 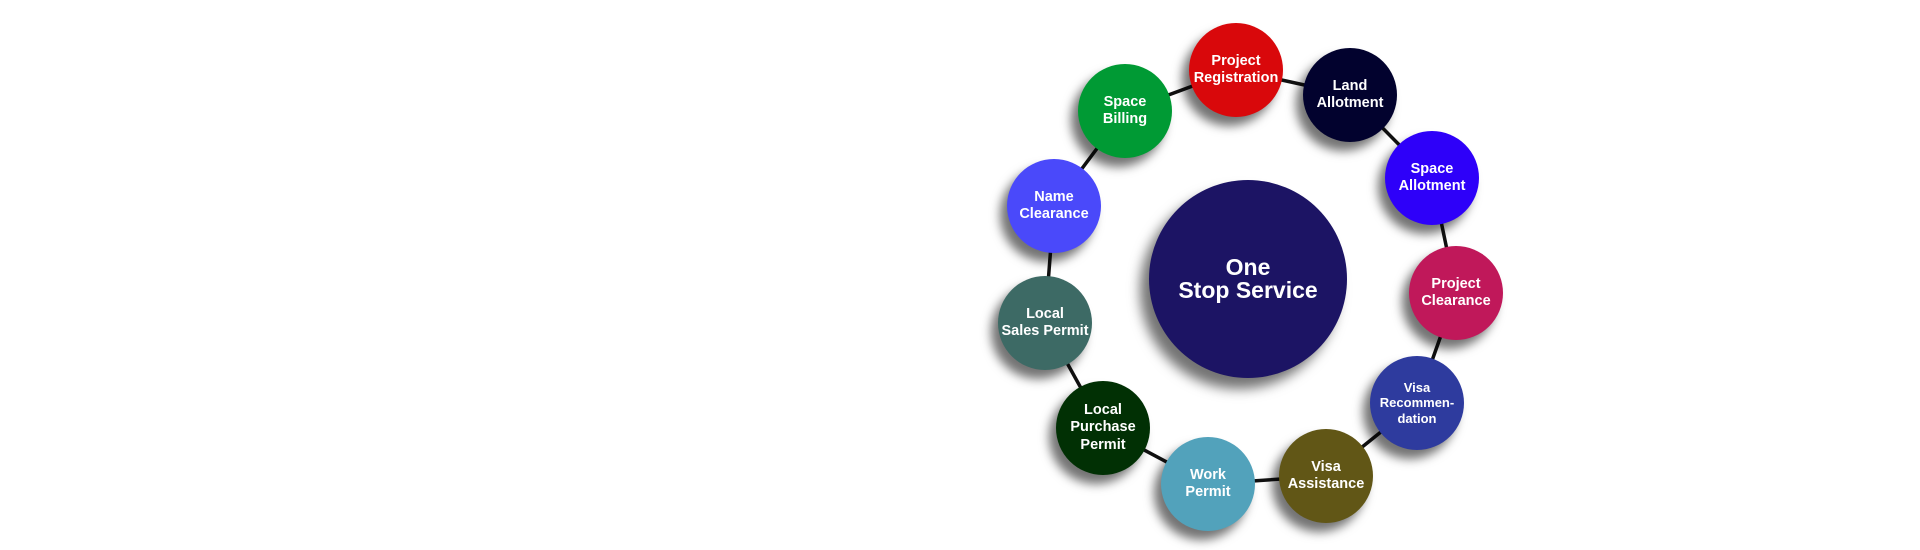 I want to click on service-node-work-permit: Work Permit, so click(x=1208, y=484).